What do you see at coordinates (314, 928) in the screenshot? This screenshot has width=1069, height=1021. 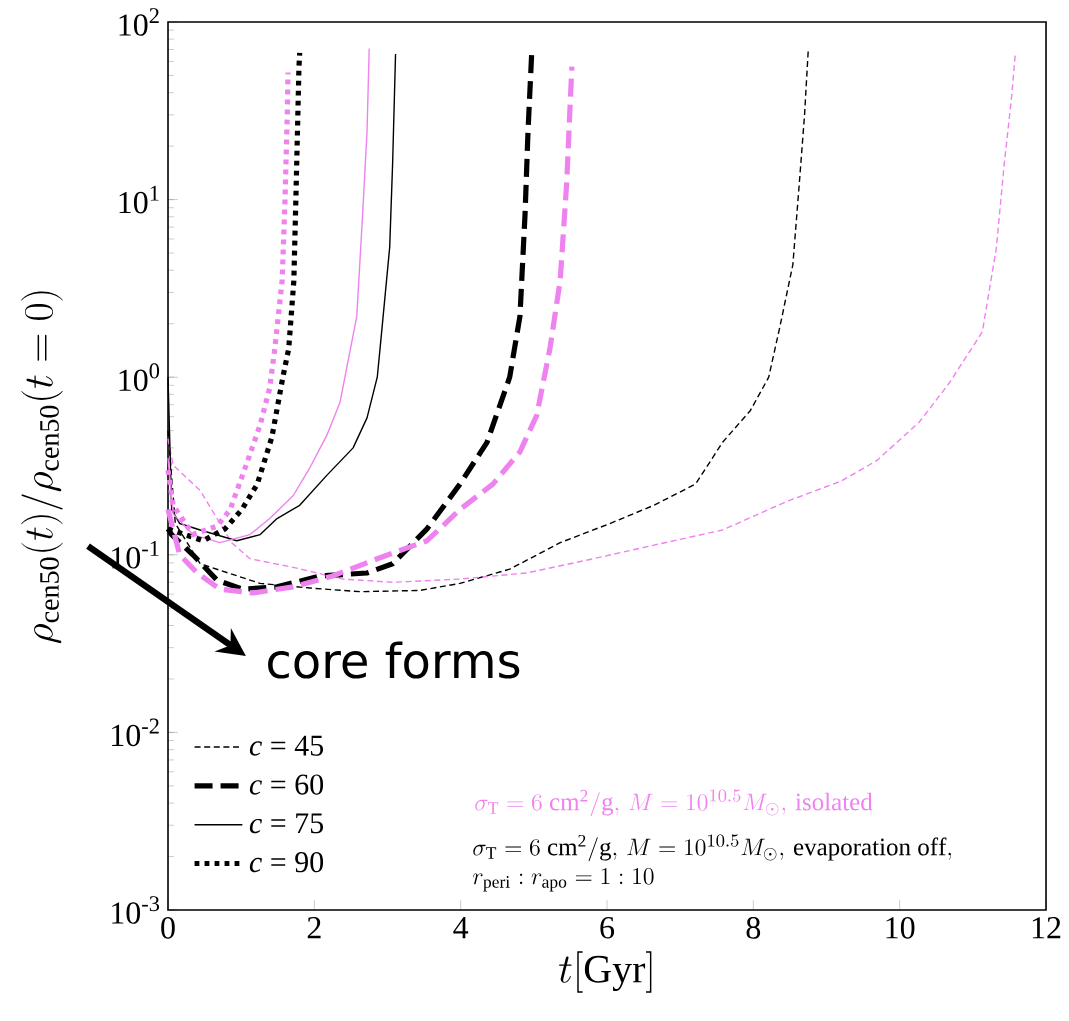 I see `x-tick-label: 2` at bounding box center [314, 928].